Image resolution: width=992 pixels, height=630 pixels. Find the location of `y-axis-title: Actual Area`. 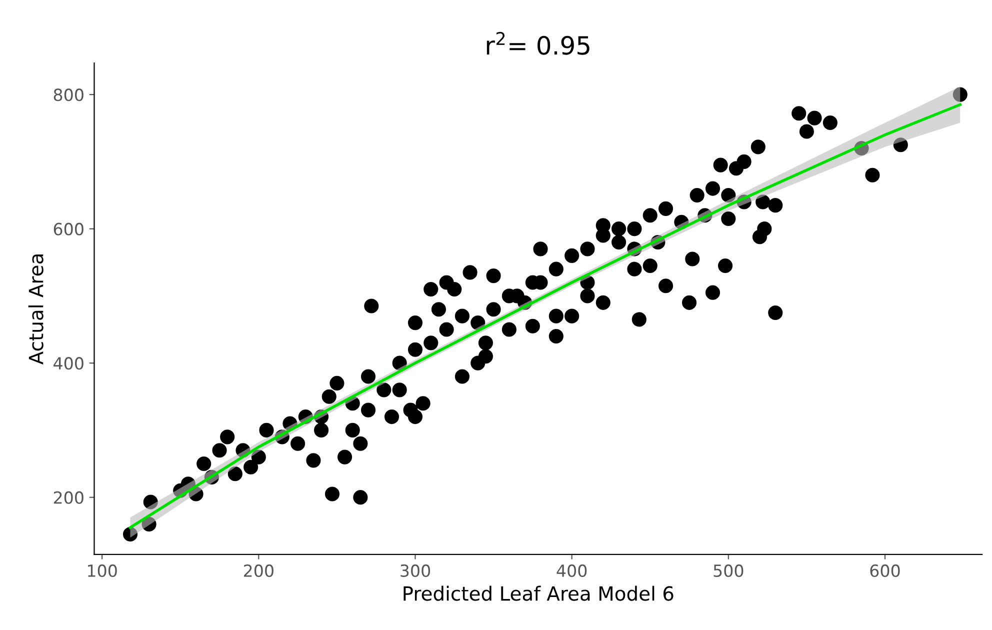

y-axis-title: Actual Area is located at coordinates (36, 309).